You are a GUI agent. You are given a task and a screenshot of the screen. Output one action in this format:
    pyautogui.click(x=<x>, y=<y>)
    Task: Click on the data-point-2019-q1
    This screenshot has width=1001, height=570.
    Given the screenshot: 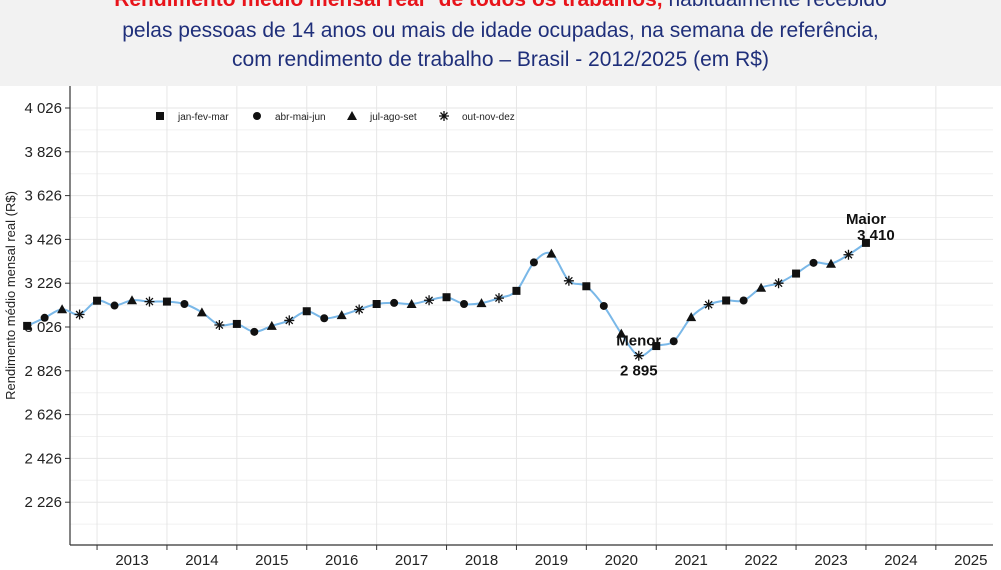 What is the action you would take?
    pyautogui.click(x=516, y=290)
    